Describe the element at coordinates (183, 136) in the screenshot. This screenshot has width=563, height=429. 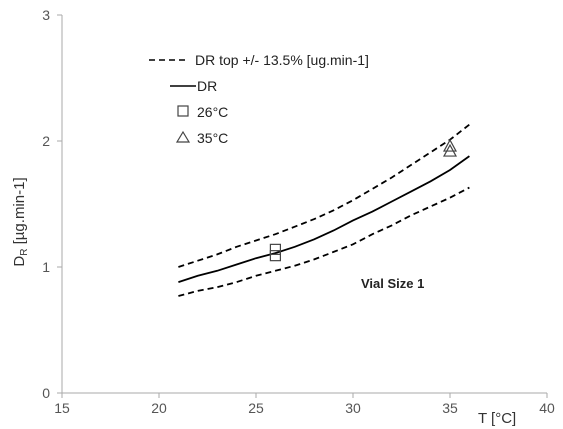
I see `legend-triangle-marker` at that location.